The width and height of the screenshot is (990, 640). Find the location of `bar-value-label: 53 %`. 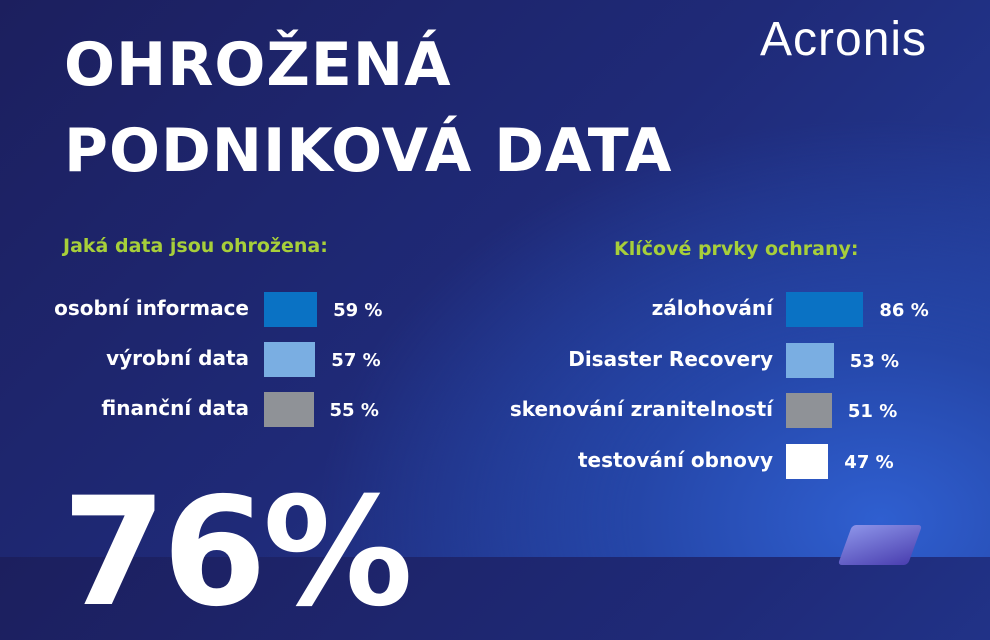

bar-value-label: 53 % is located at coordinates (874, 361).